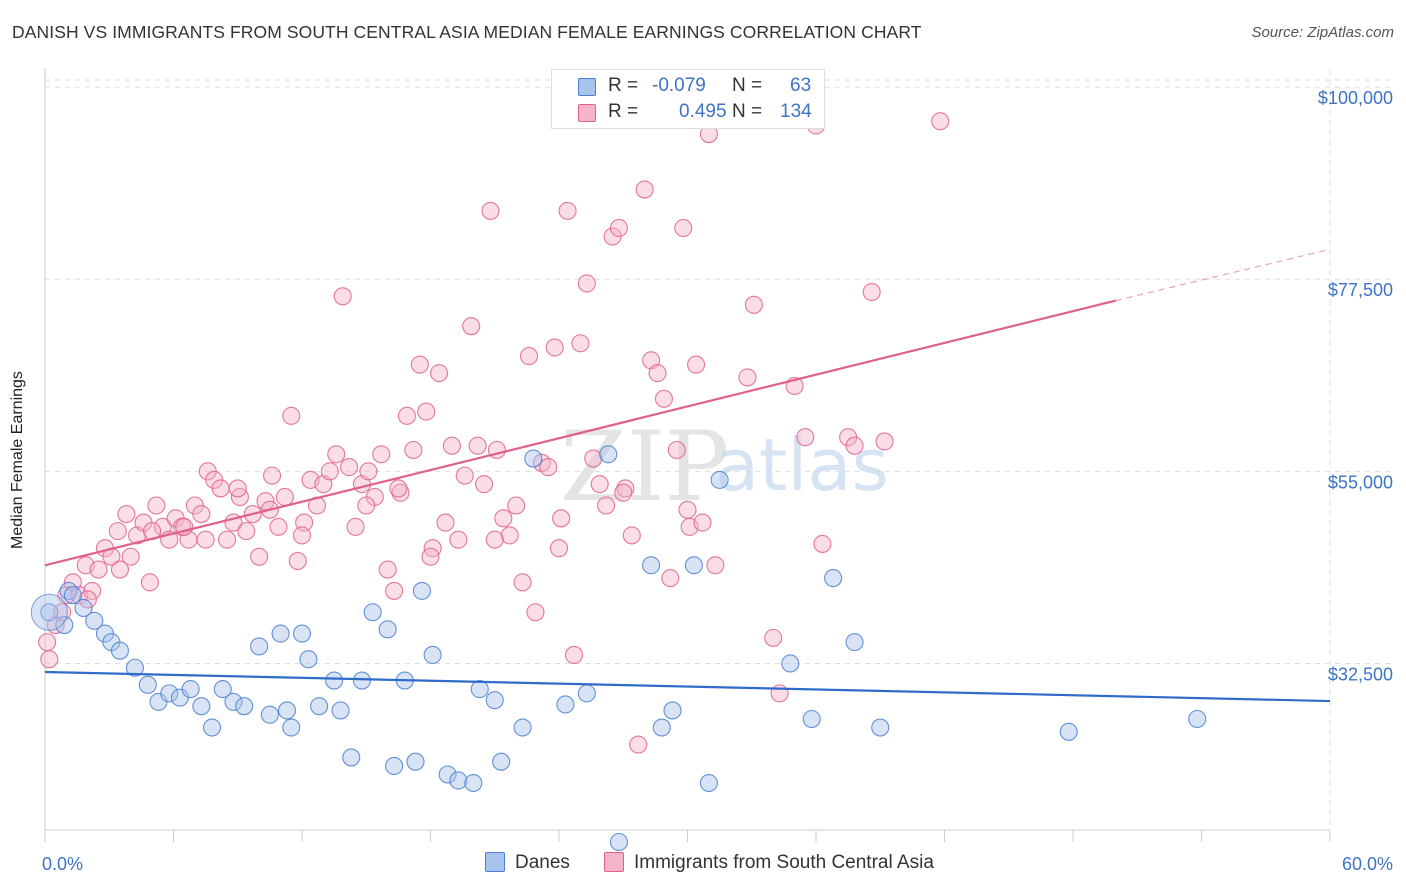  Describe the element at coordinates (1223, 275) in the screenshot. I see `trend-line-immigrants-extension` at that location.